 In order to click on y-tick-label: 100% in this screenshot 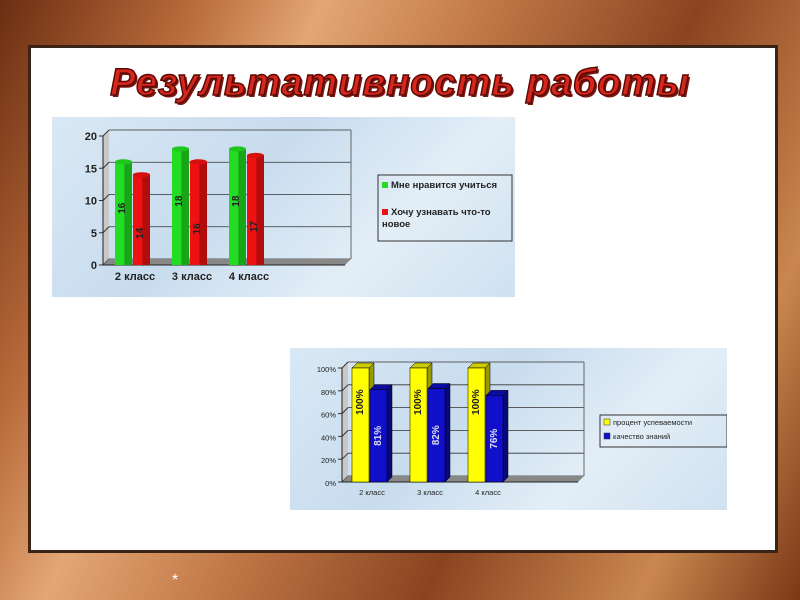, I will do `click(327, 369)`.